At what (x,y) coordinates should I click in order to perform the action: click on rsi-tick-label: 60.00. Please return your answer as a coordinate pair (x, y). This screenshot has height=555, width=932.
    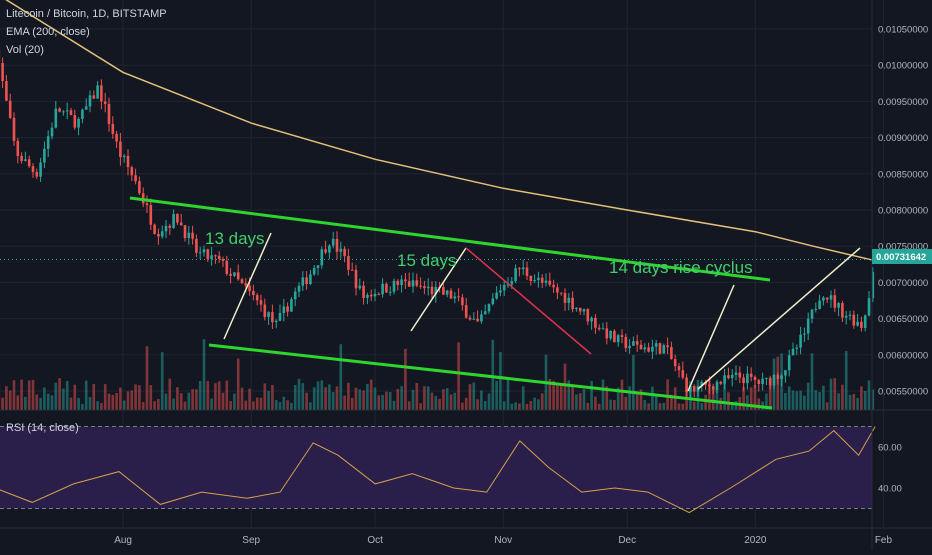
    Looking at the image, I should click on (890, 448).